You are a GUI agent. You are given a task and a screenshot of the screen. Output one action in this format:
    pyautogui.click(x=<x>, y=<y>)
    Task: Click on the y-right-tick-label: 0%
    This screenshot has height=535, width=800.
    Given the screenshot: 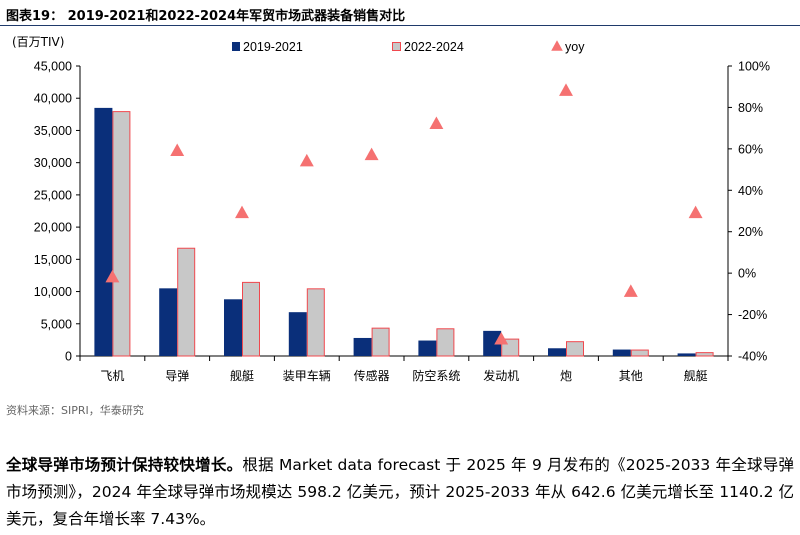 What is the action you would take?
    pyautogui.click(x=747, y=274)
    